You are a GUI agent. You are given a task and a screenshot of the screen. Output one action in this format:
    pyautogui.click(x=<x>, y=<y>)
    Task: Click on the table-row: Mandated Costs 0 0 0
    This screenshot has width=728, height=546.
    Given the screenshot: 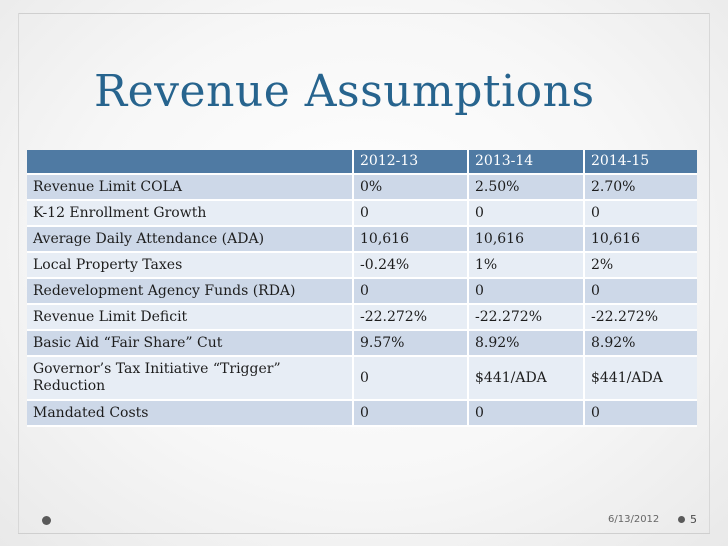 What is the action you would take?
    pyautogui.click(x=362, y=413)
    